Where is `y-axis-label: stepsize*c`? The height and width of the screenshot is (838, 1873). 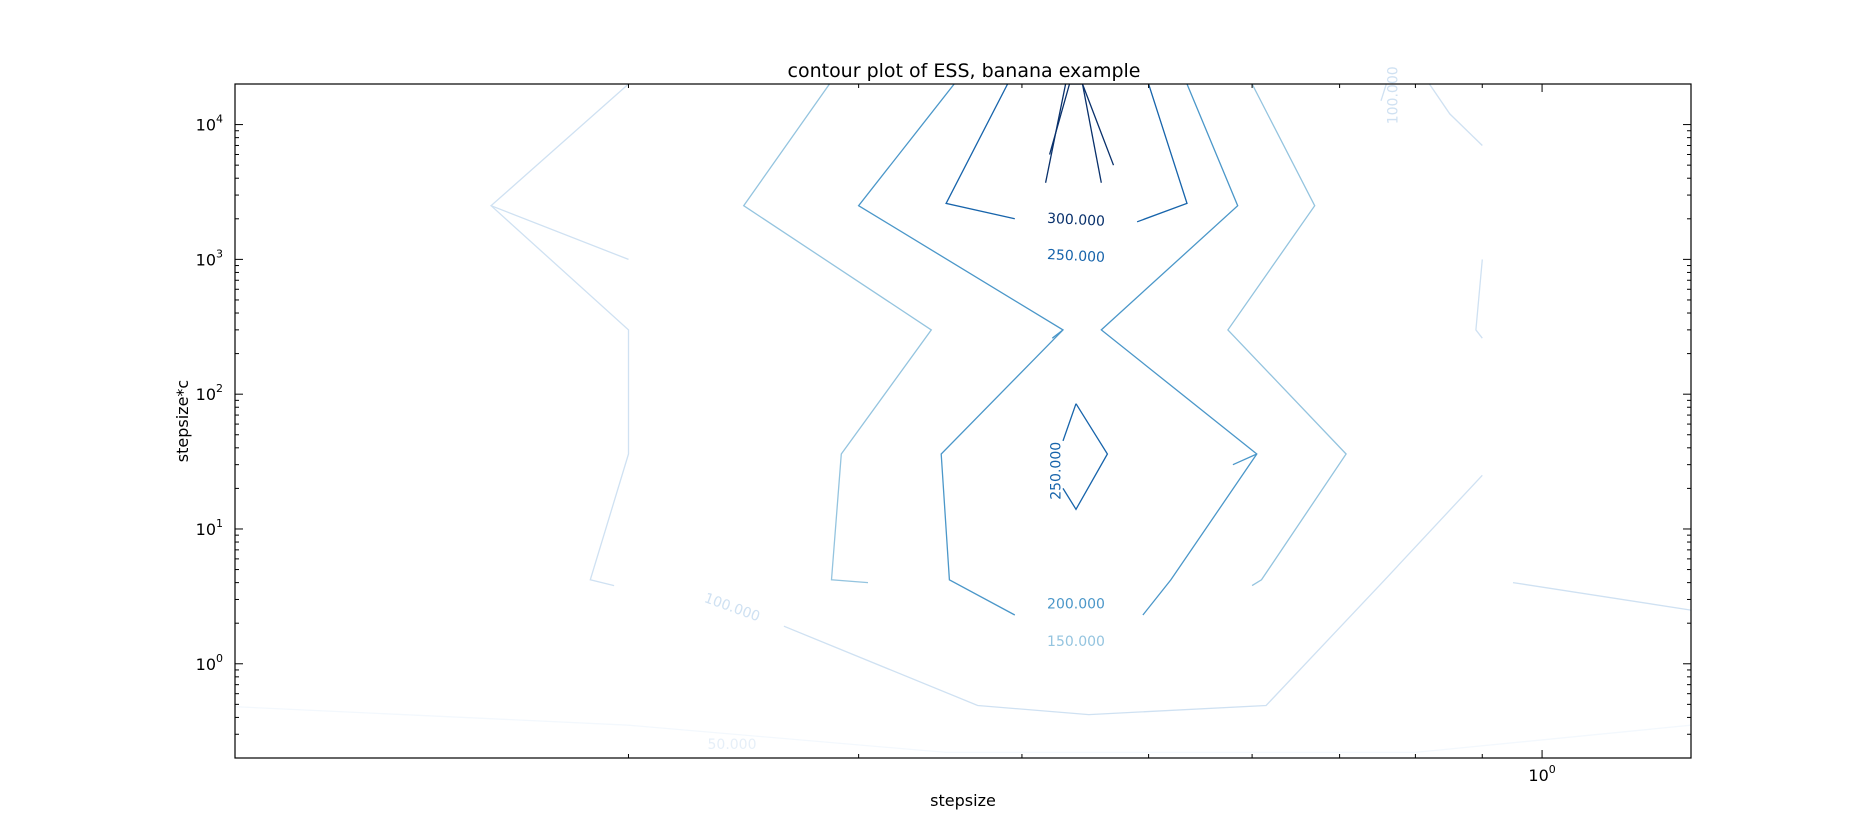 y-axis-label: stepsize*c is located at coordinates (182, 421).